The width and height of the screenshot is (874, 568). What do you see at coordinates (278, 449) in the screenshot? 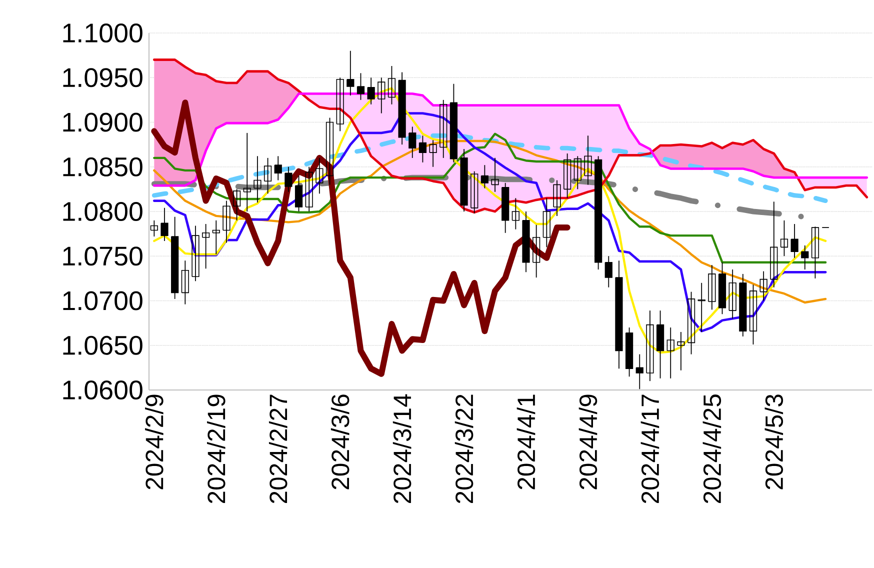
I see `x-tick-label: 2024/2/27` at bounding box center [278, 449].